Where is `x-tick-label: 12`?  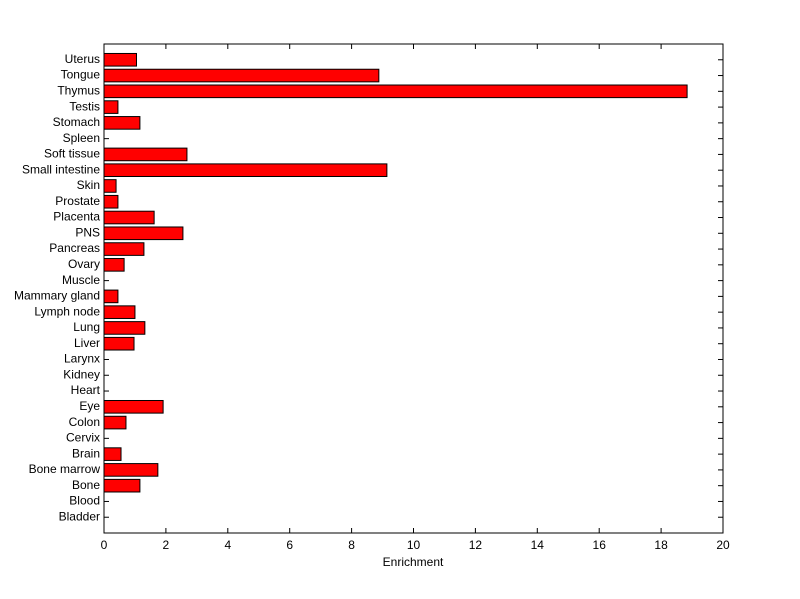 x-tick-label: 12 is located at coordinates (476, 545).